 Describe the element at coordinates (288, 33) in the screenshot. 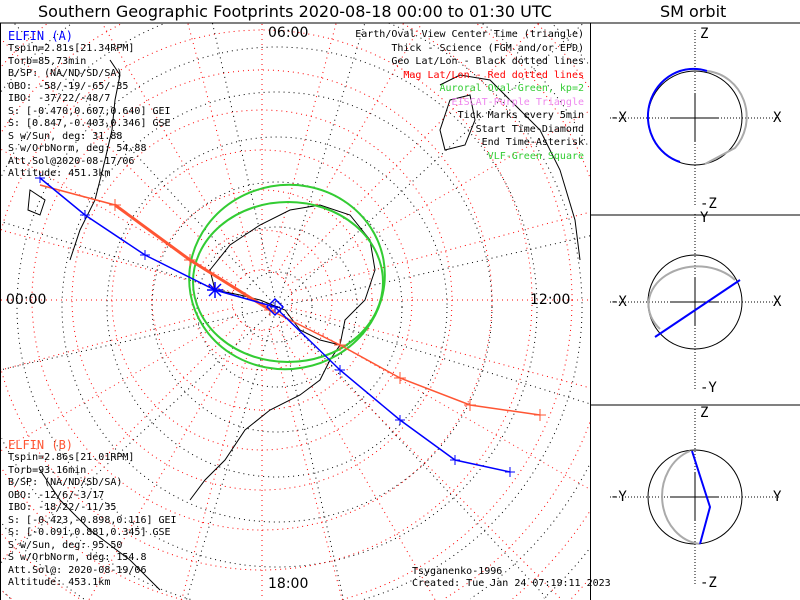

I see `mlt-label-top: 06:00` at that location.